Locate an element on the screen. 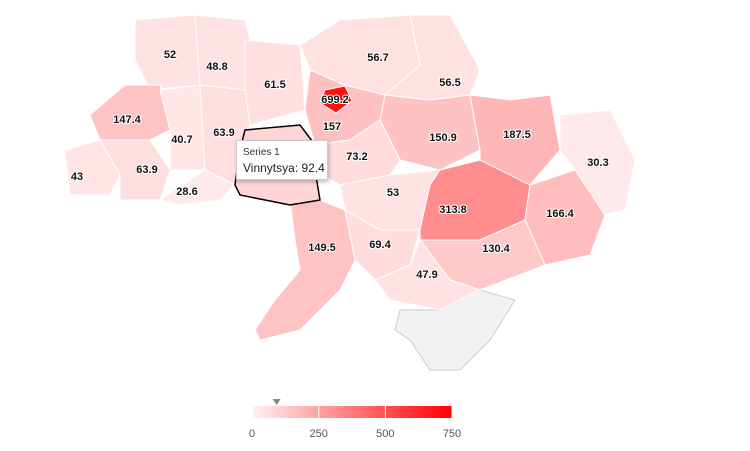  colorbar-tick-label: 750 is located at coordinates (452, 434).